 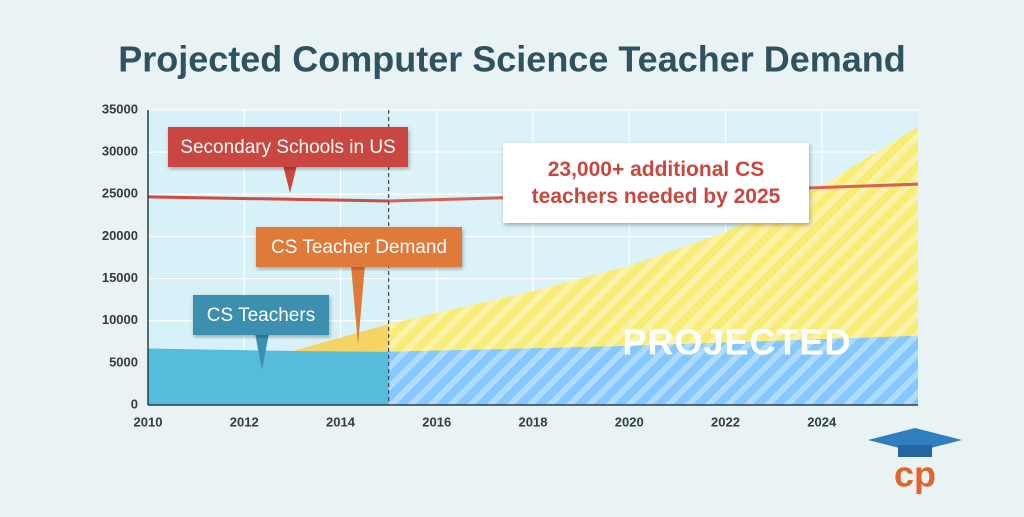 What do you see at coordinates (123, 361) in the screenshot?
I see `y-tick-label: 5000` at bounding box center [123, 361].